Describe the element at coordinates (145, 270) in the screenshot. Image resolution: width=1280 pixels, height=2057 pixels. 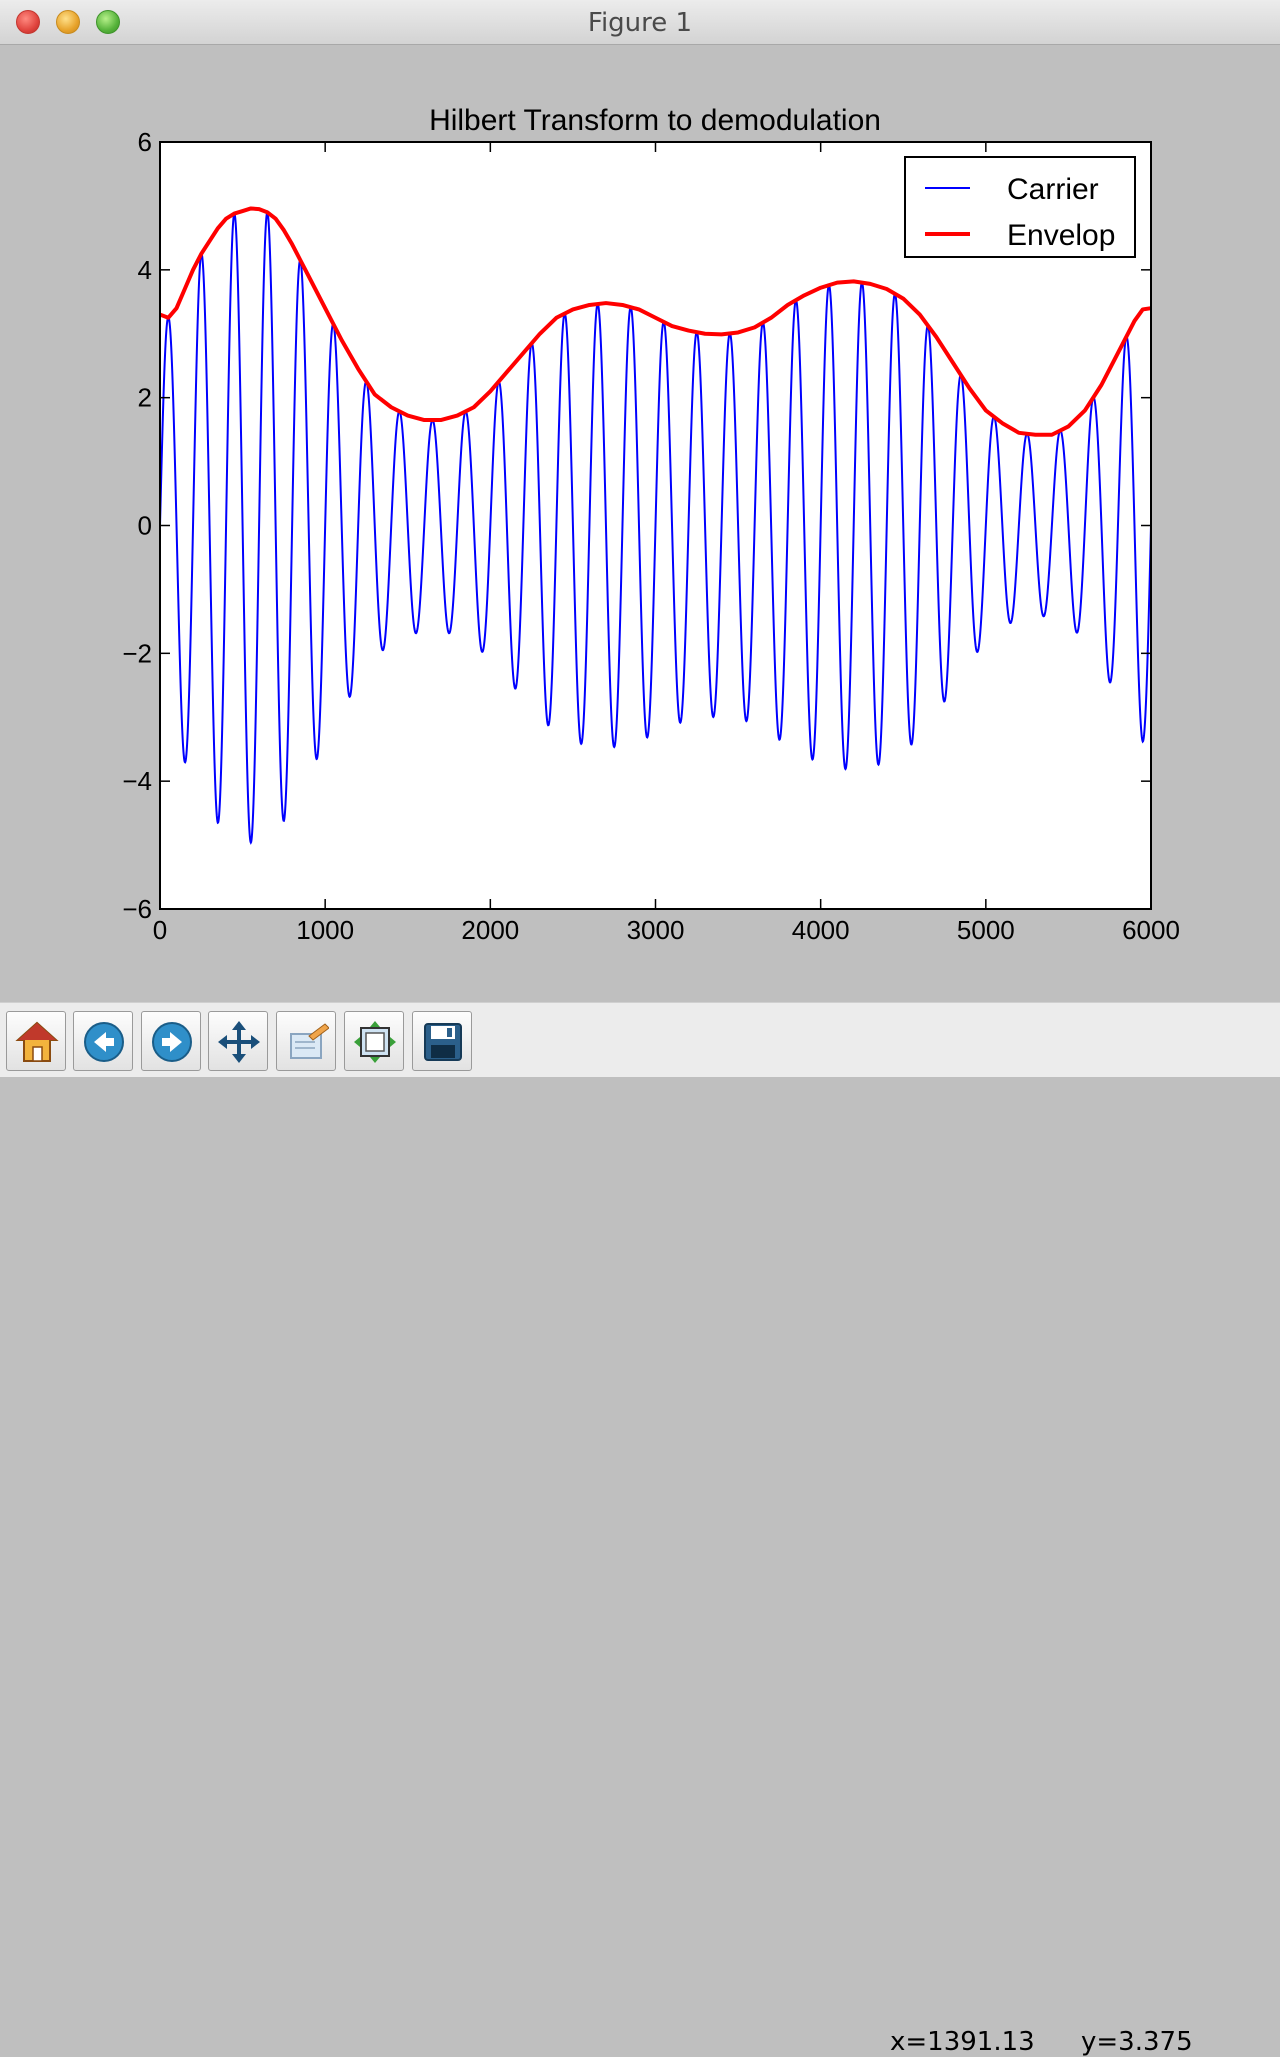
I see `y-tick-label: 4` at that location.